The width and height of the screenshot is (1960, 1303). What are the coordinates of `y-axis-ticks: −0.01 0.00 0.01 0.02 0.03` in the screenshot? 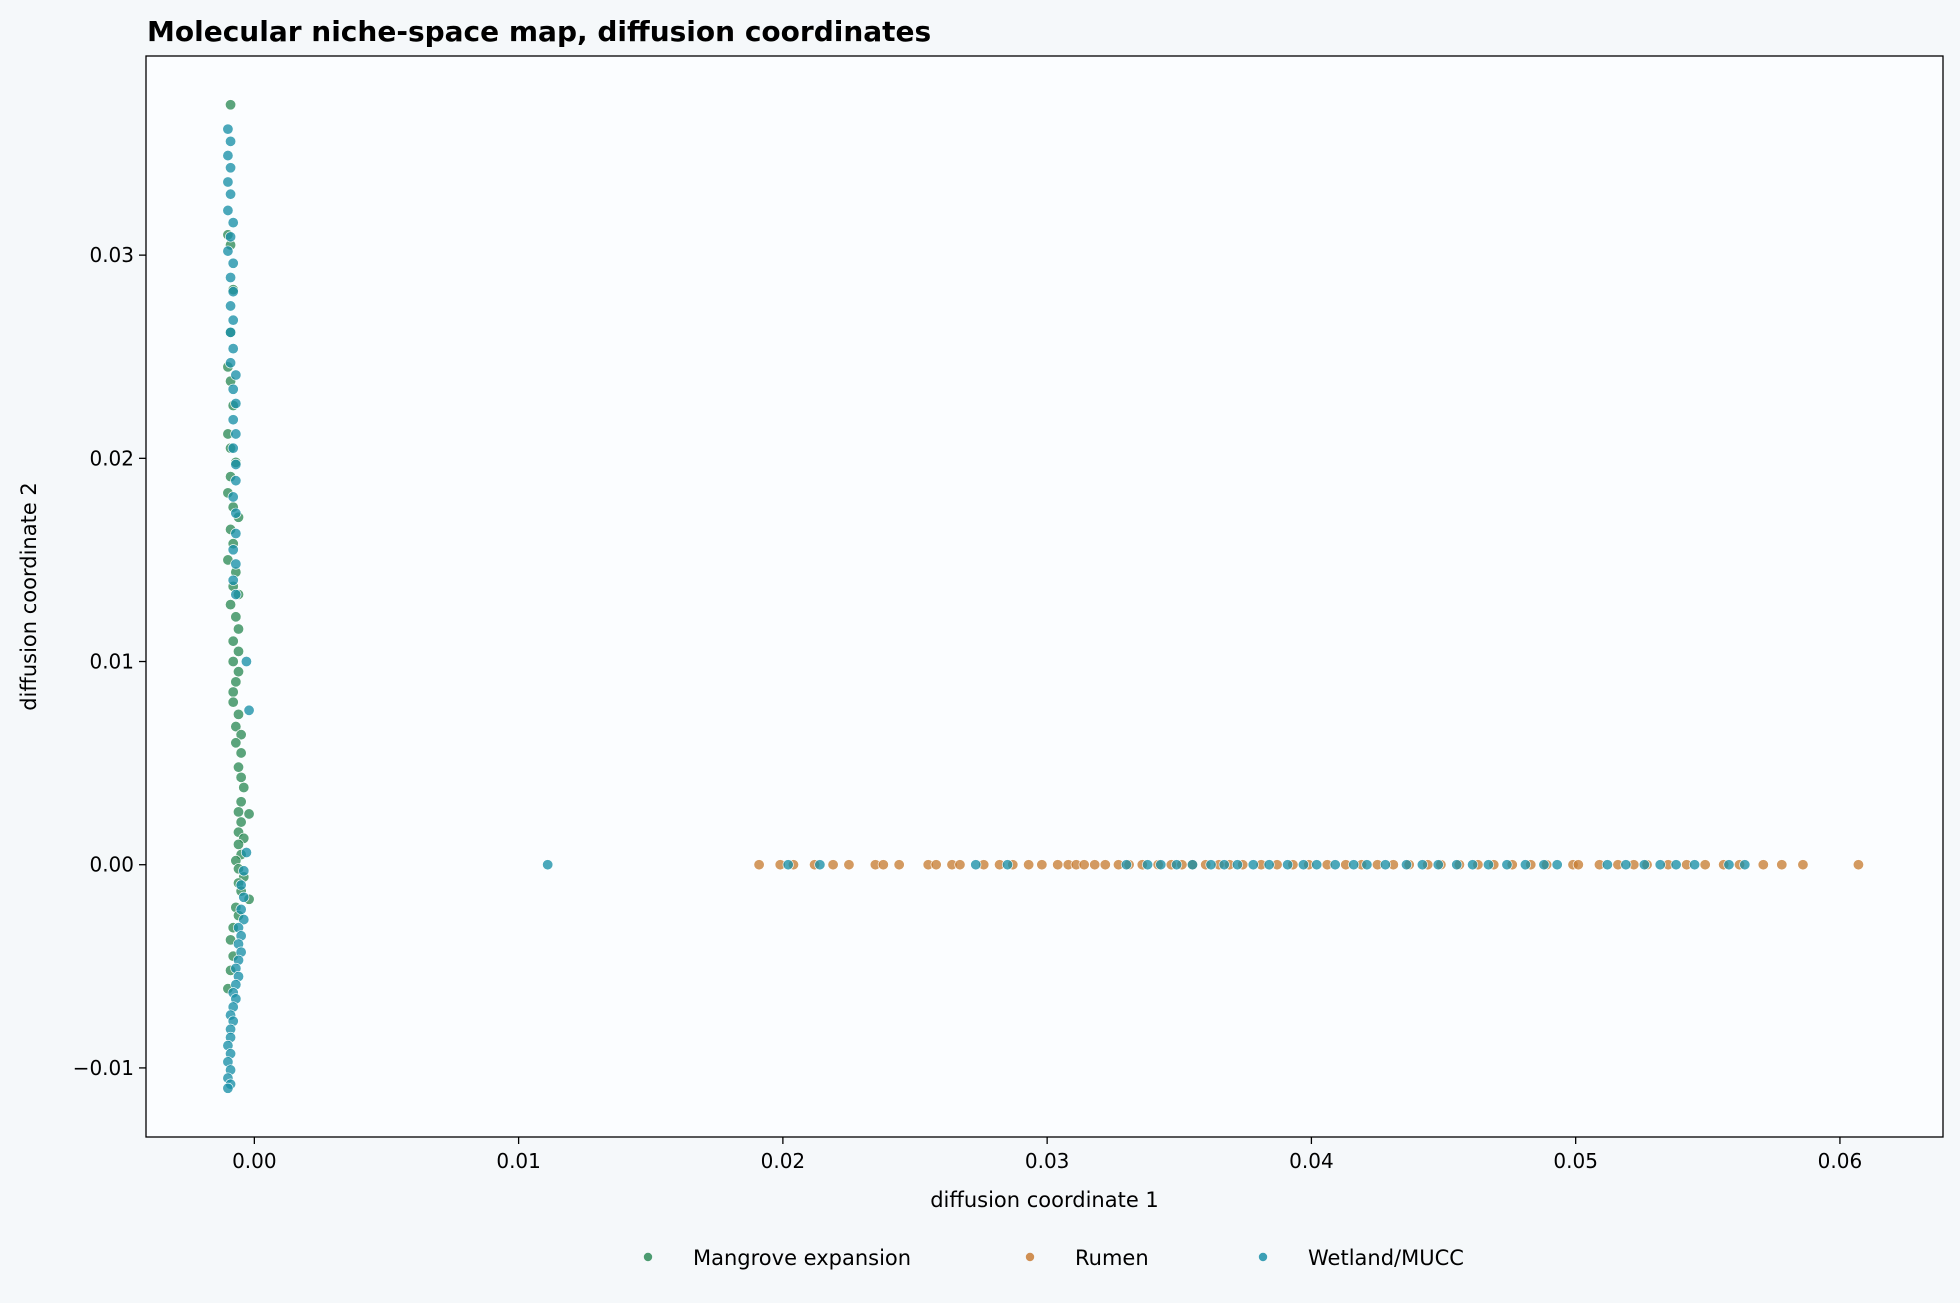 It's located at (109, 661).